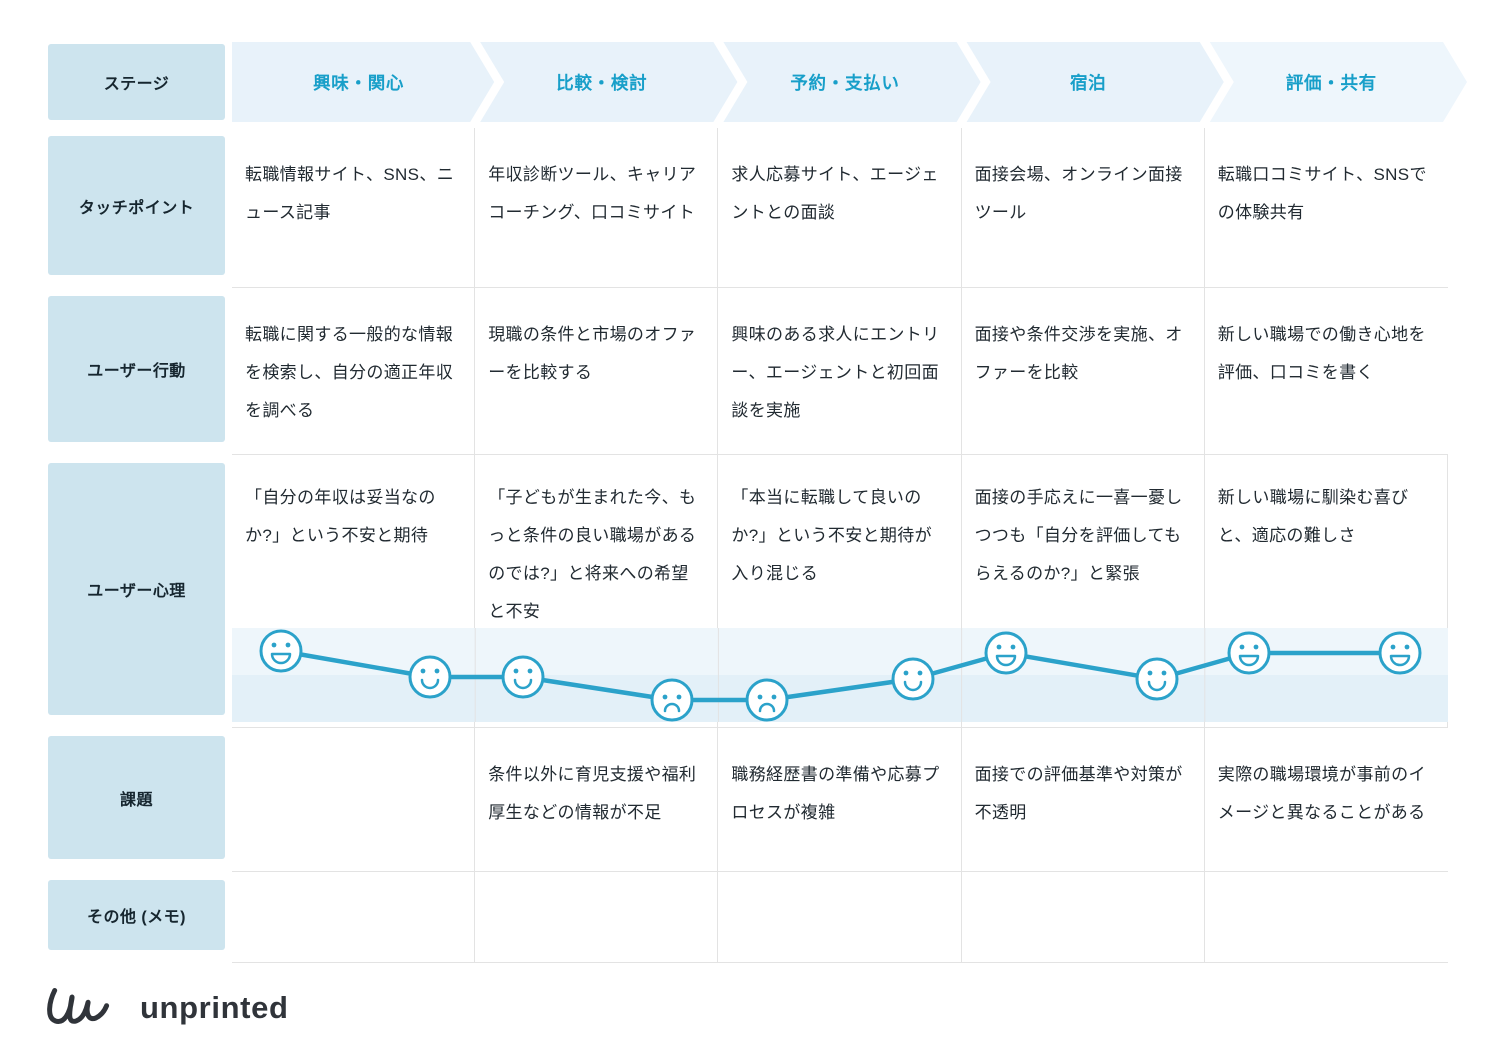 The image size is (1500, 1062). What do you see at coordinates (78, 1005) in the screenshot?
I see `unprinted-logo-mark-icon` at bounding box center [78, 1005].